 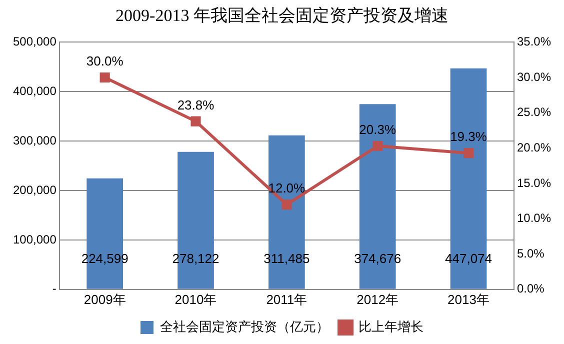 I want to click on y2-tick-label: 10.0%, so click(x=534, y=218).